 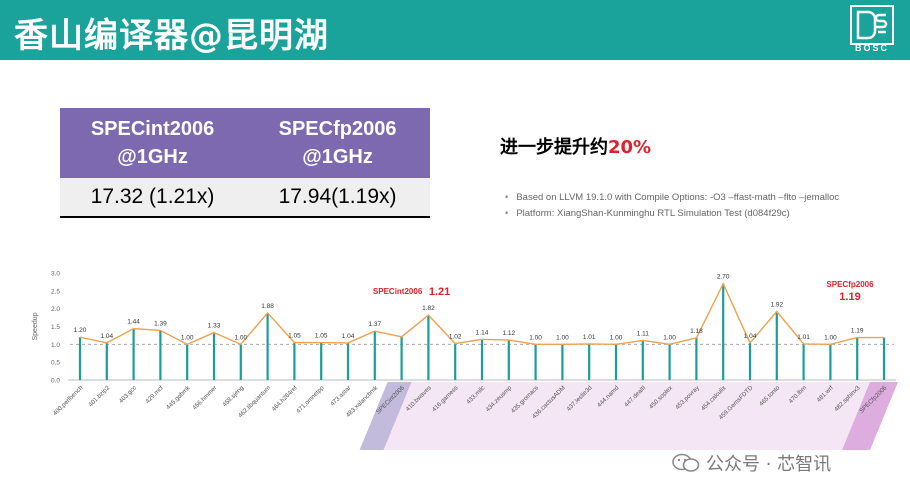 I want to click on table-header-specfp-line1: SPECfp2006, so click(x=337, y=129).